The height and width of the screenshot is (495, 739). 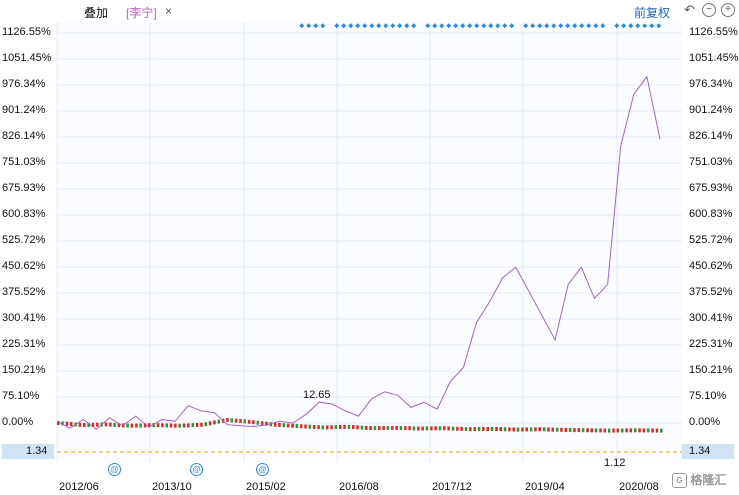 I want to click on overlay-ticker-chip: [李宁], so click(x=141, y=13).